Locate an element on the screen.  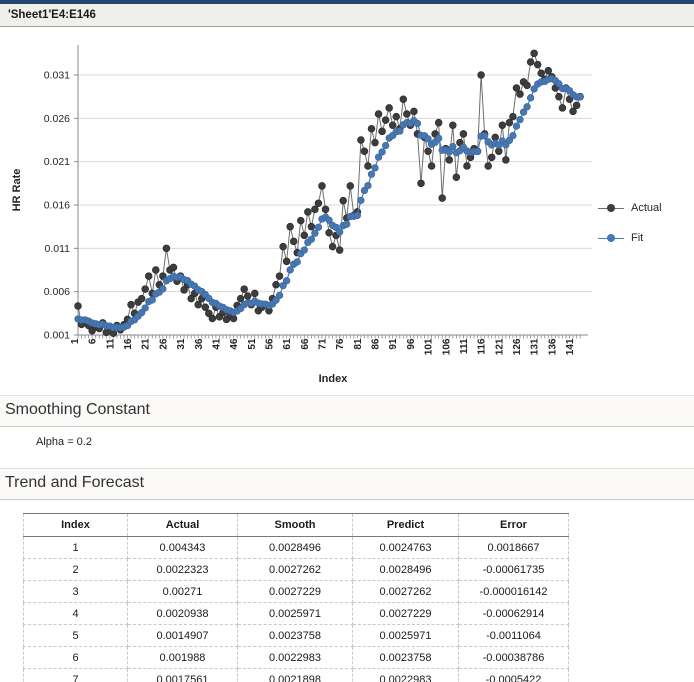
svg-text: 0.031 is located at coordinates (57, 76).